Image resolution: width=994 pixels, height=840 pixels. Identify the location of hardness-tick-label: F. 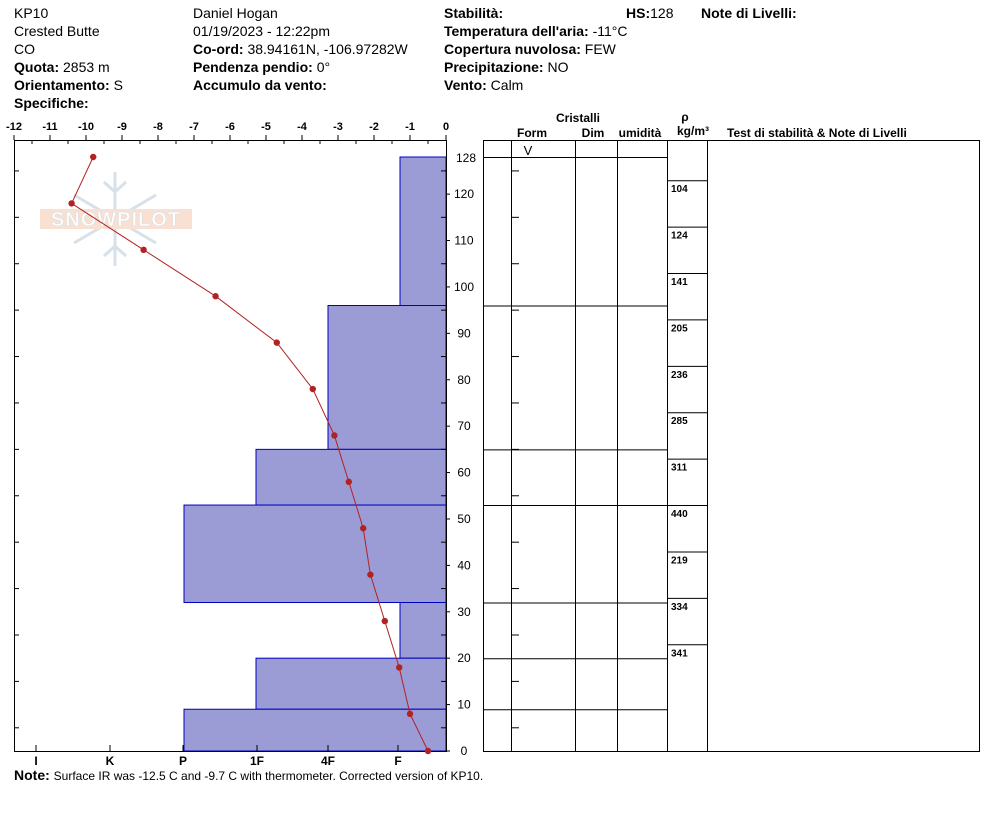
(397, 761).